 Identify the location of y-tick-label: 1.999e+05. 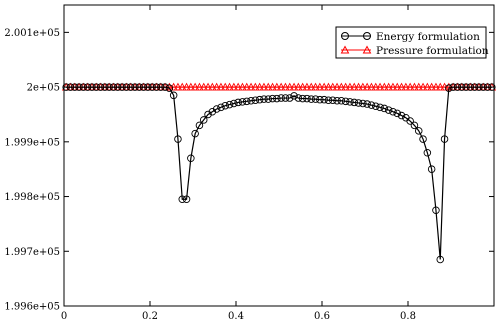
(32, 142).